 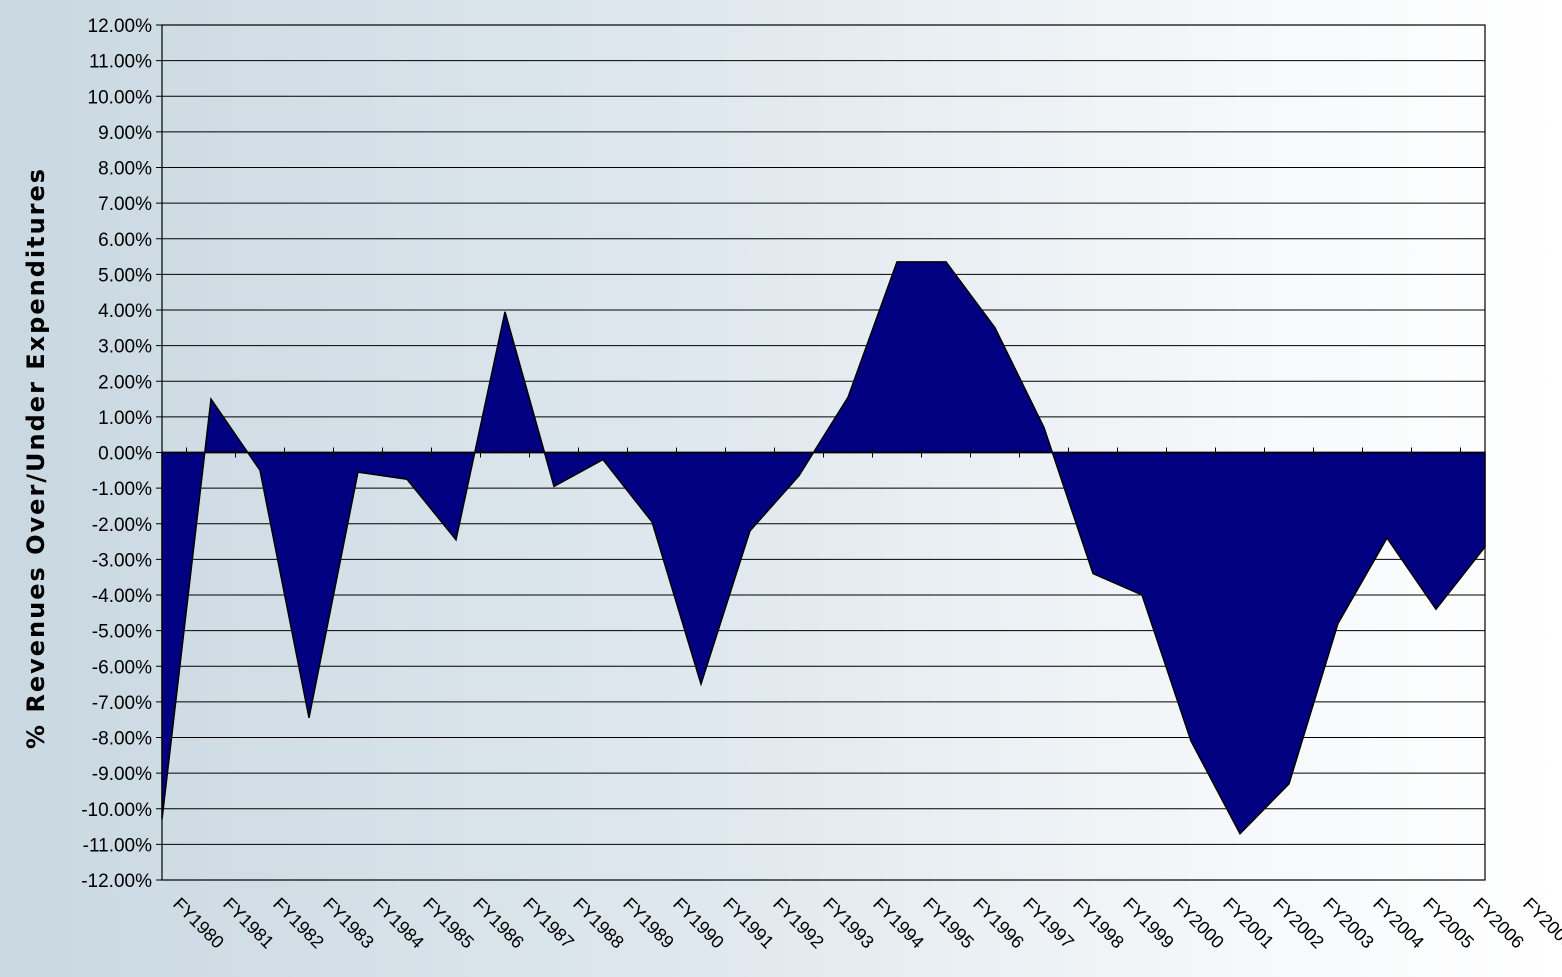 I want to click on y-tick-label: -6.00%, so click(x=122, y=667).